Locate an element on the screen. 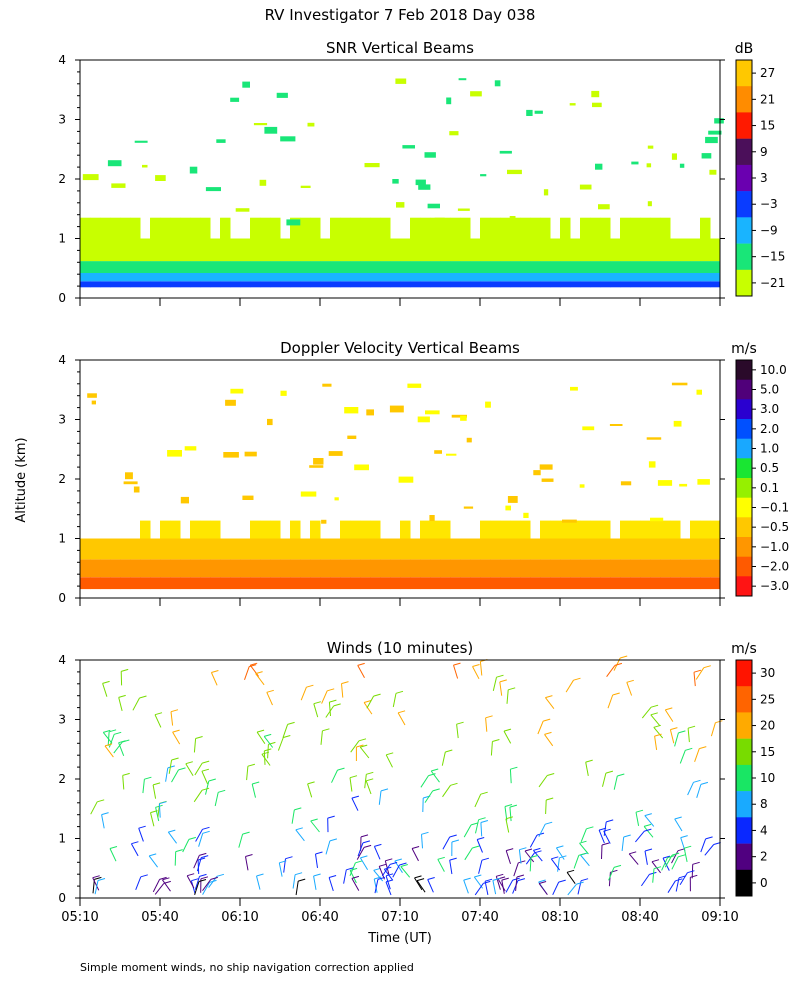 This screenshot has height=1000, width=800. y-axis-label: Altitude (km) is located at coordinates (21, 479).